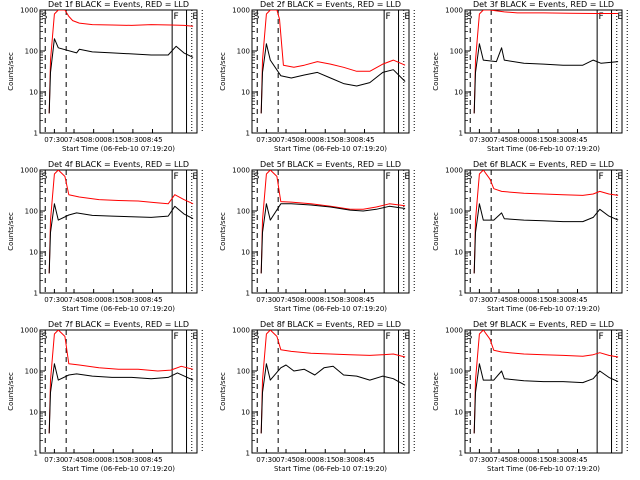 The height and width of the screenshot is (480, 640). Describe the element at coordinates (345, 300) in the screenshot. I see `panel-5-xtick-label: 08:30` at that location.